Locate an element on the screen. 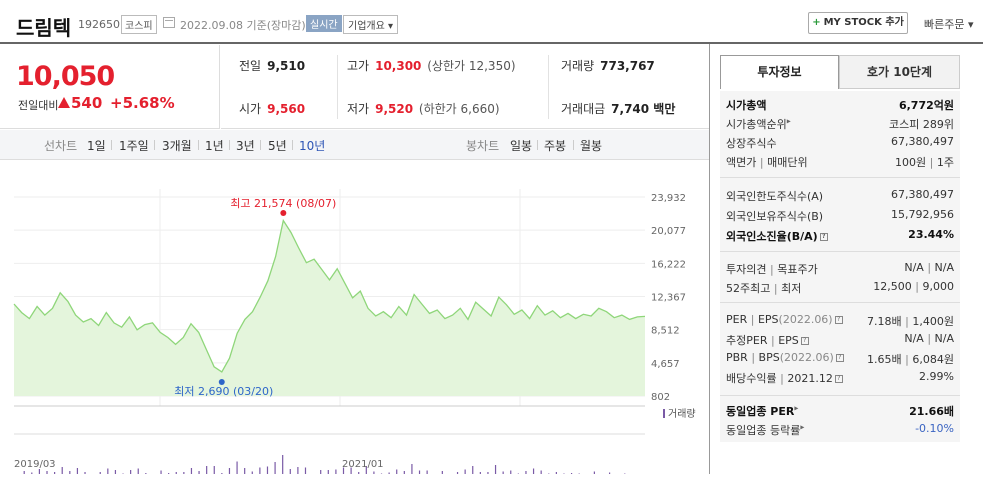  foreign-limit-row: 외국인한도주식수(A) 67,380,497 is located at coordinates (840, 196).